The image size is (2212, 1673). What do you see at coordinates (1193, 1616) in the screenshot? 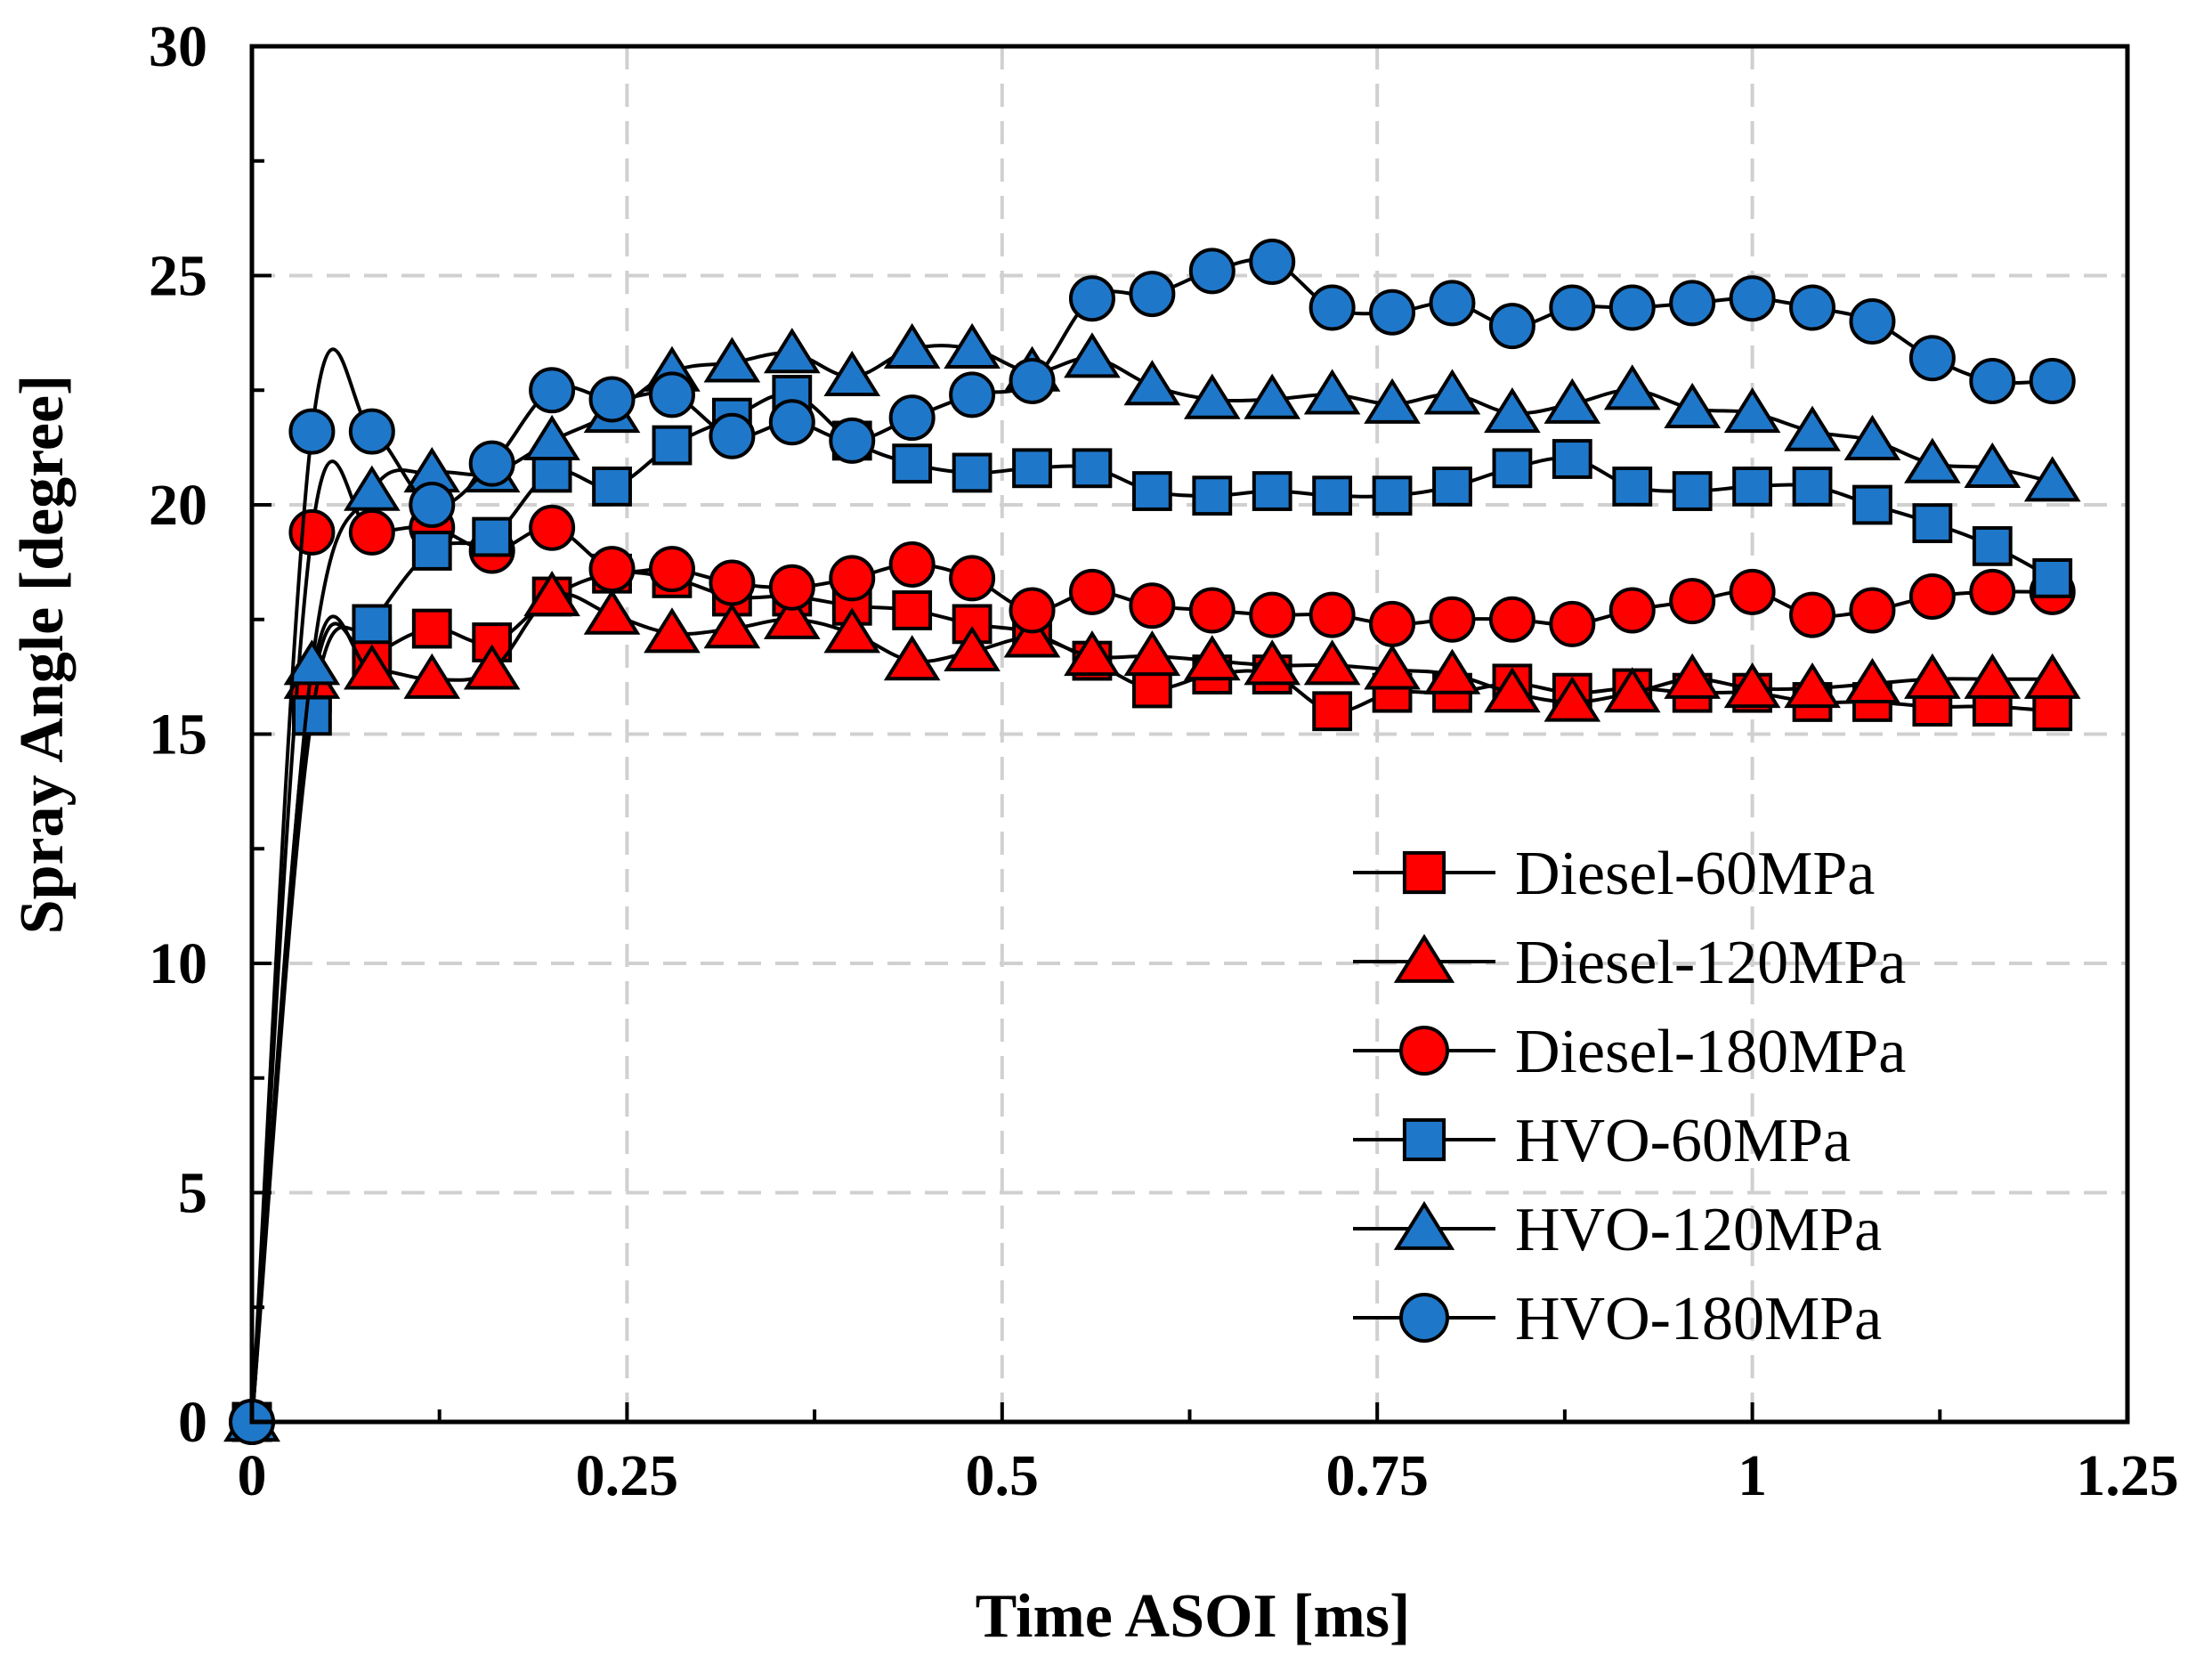
I see `x-axis-title: Time ASOI [ms]` at bounding box center [1193, 1616].